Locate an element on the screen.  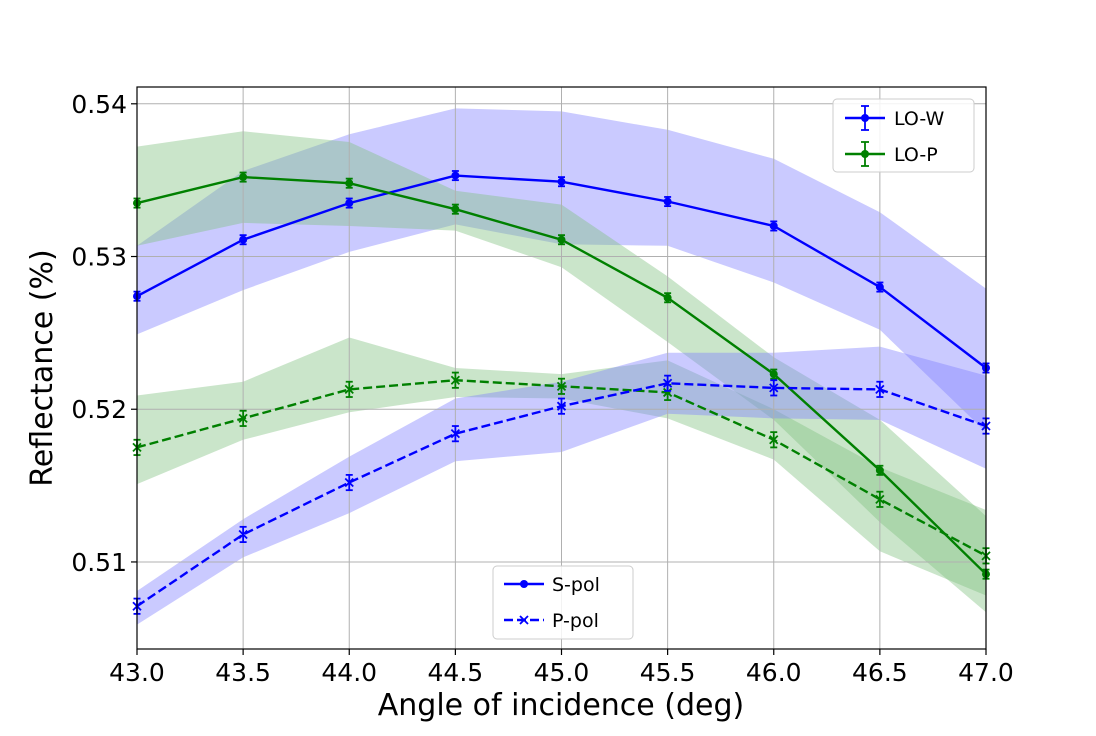
x-tick-label: 45.0 is located at coordinates (562, 672).